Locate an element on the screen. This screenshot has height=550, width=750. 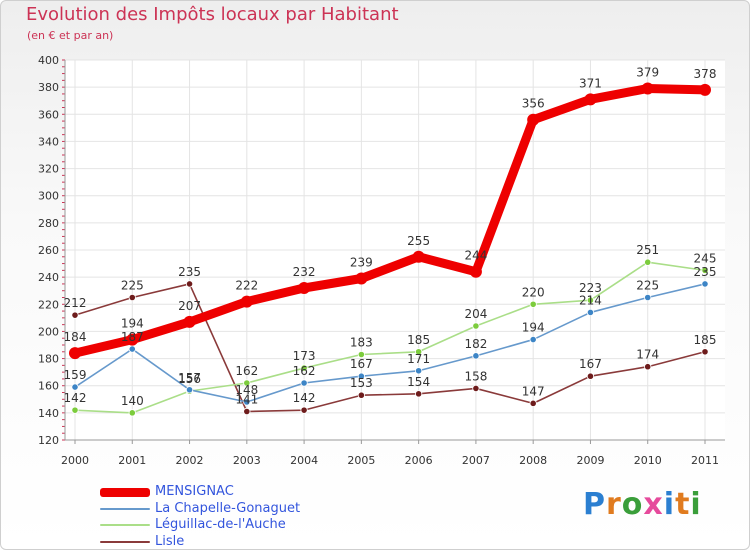
logo-letter: i is located at coordinates (669, 504).